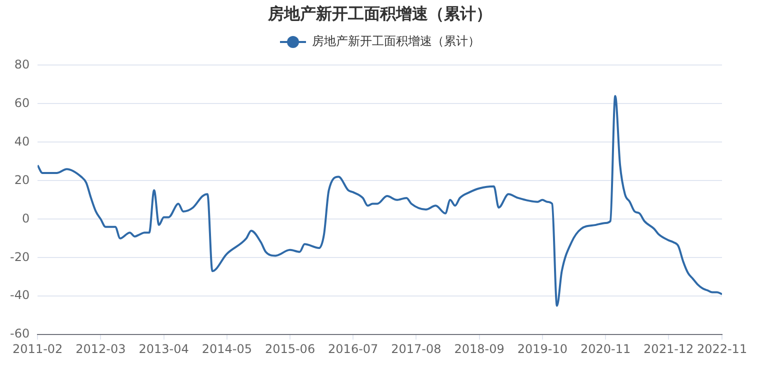 Image resolution: width=760 pixels, height=370 pixels. What do you see at coordinates (227, 349) in the screenshot?
I see `x-tick-label: 2014-05` at bounding box center [227, 349].